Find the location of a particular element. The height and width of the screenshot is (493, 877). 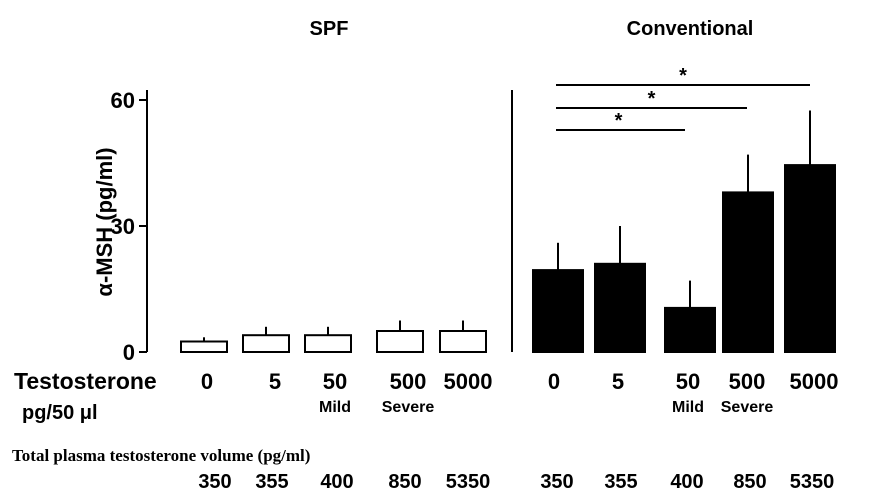

y-tick-label-1: 30 is located at coordinates (123, 226).